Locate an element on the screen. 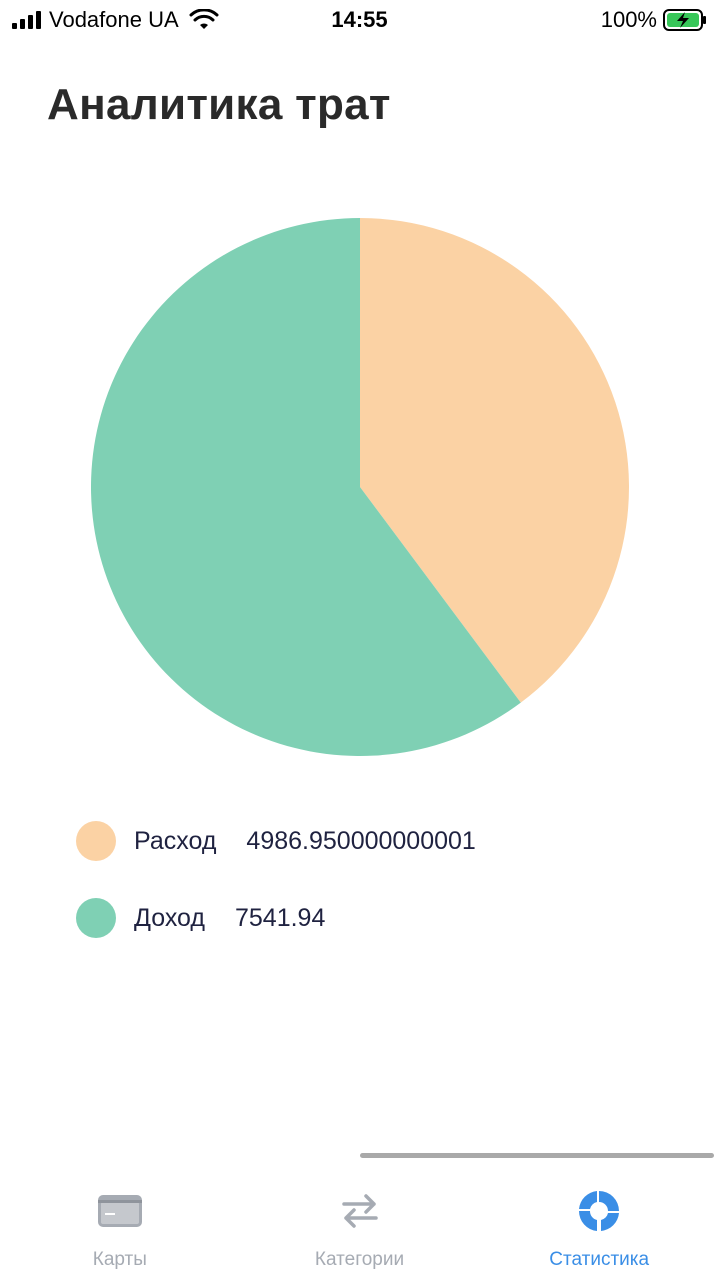 This screenshot has width=719, height=1280. tab-statistics: Статистика is located at coordinates (599, 1222).